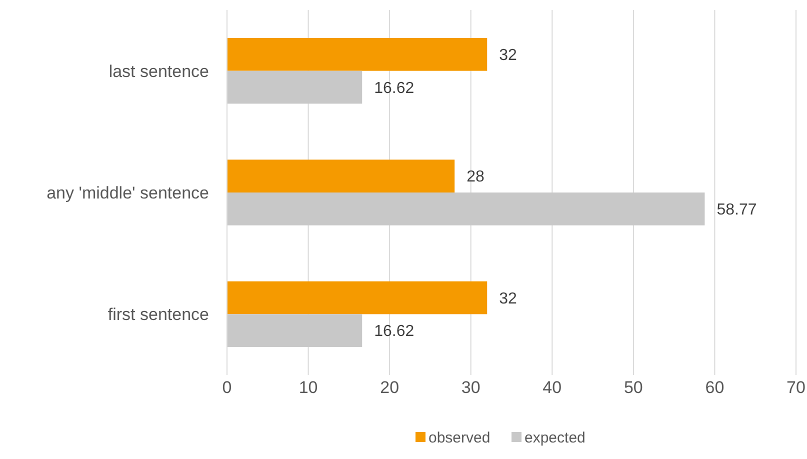 This screenshot has height=459, width=807. I want to click on x-tick-label: 60, so click(714, 387).